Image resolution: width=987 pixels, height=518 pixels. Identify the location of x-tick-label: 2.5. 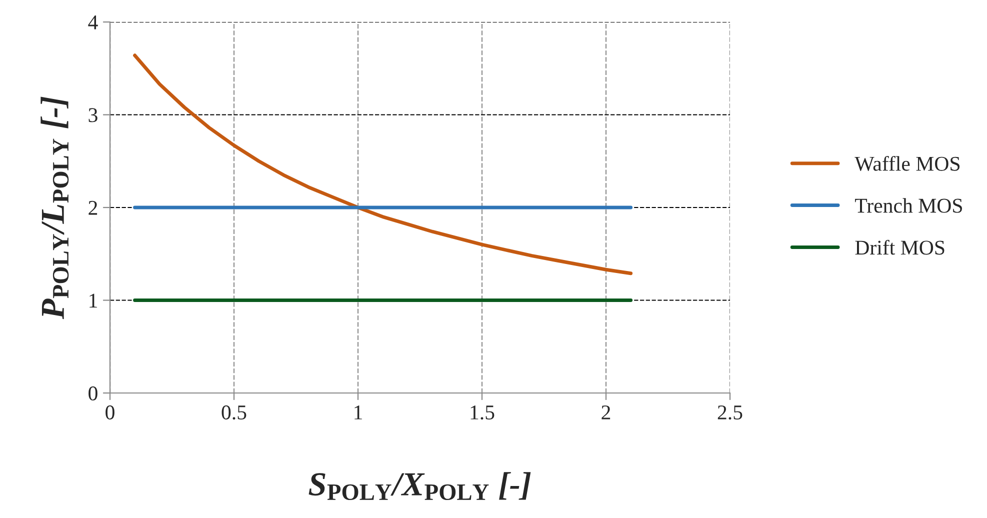
(730, 412).